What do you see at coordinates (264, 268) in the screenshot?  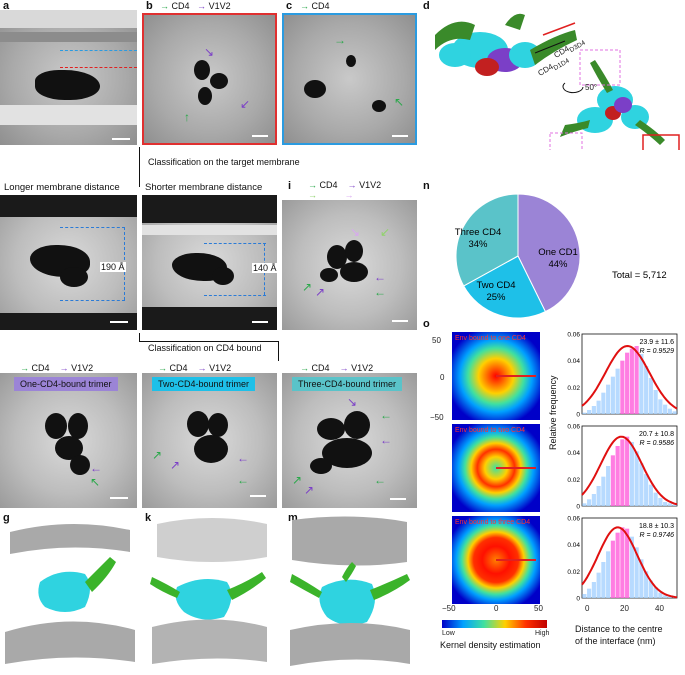 I see `distance-140: 140 Å` at bounding box center [264, 268].